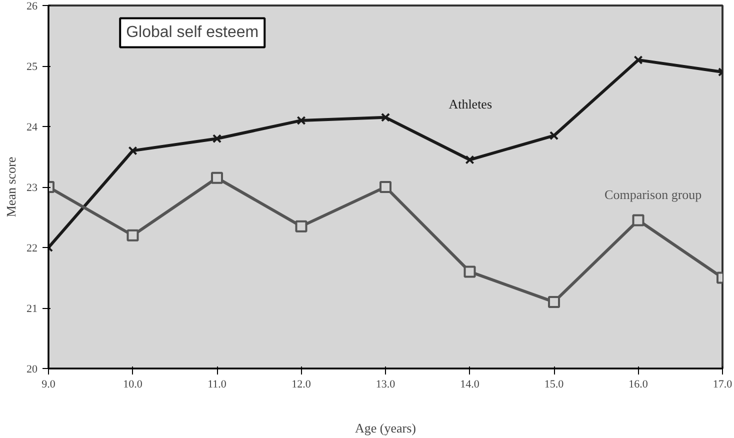  I want to click on x-tick-label: 17.0, so click(722, 384).